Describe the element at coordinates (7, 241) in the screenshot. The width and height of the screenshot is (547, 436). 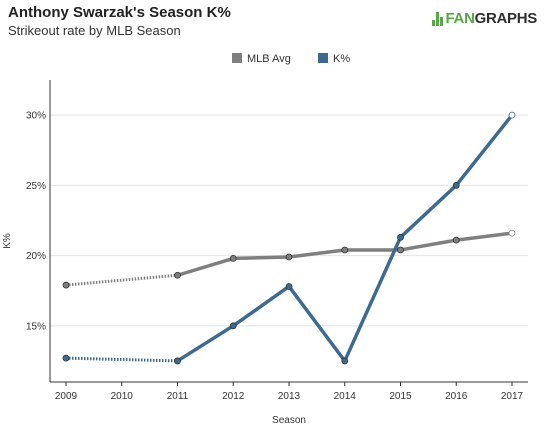
I see `y-axis-label: K%` at that location.